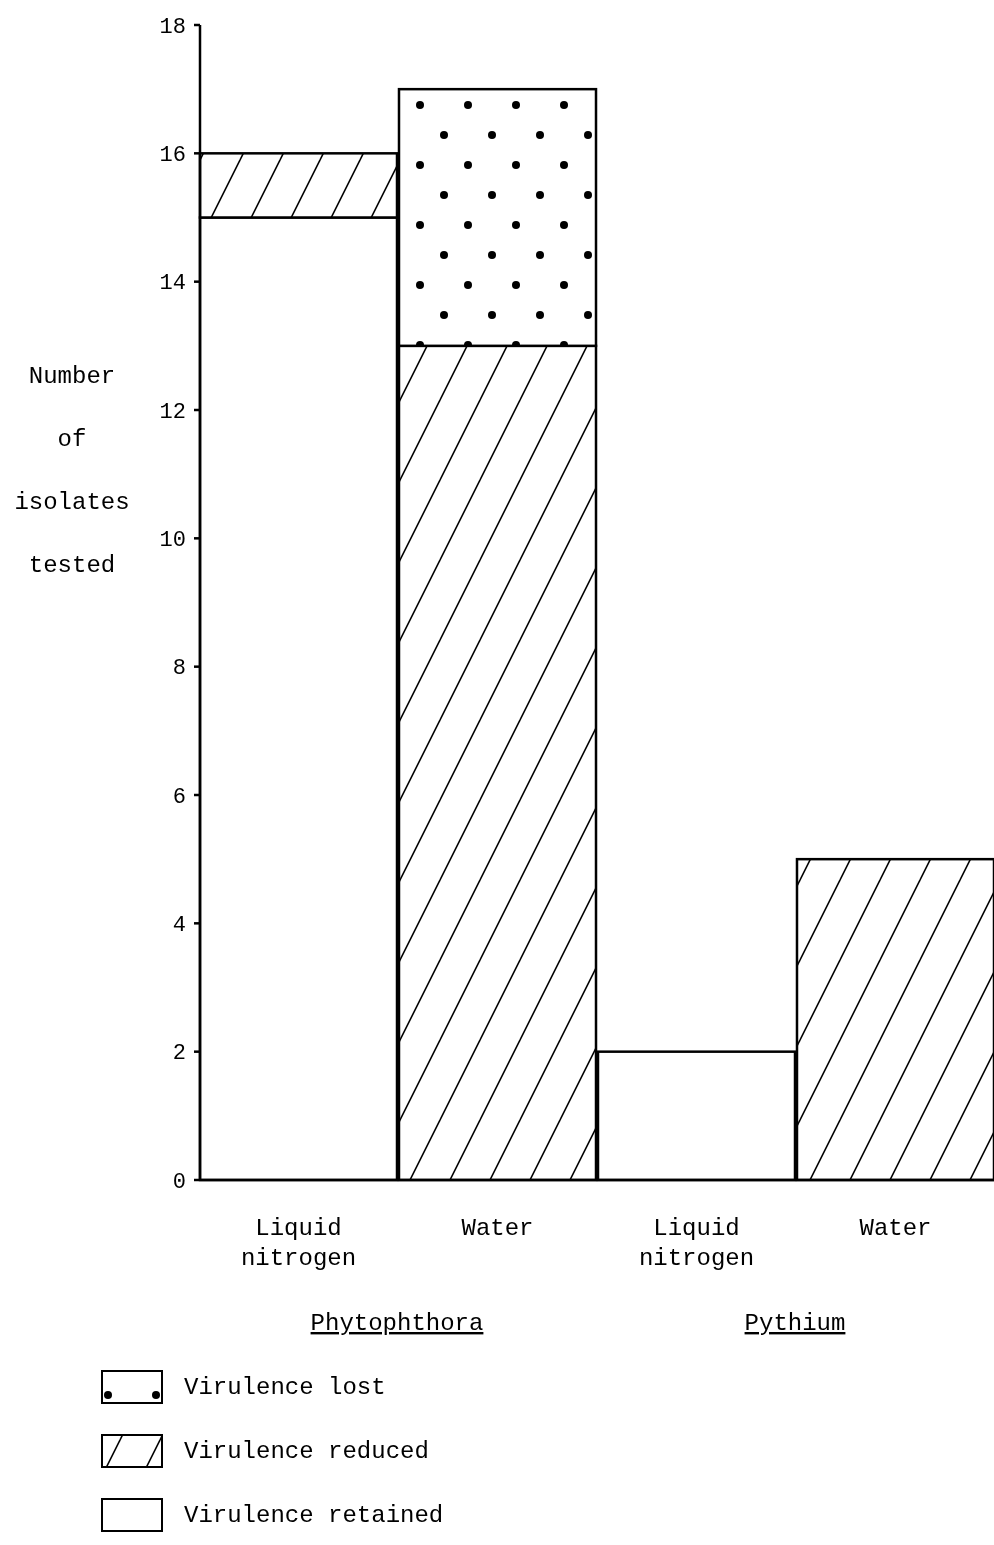  I want to click on y-tick-label: 6, so click(179, 797).